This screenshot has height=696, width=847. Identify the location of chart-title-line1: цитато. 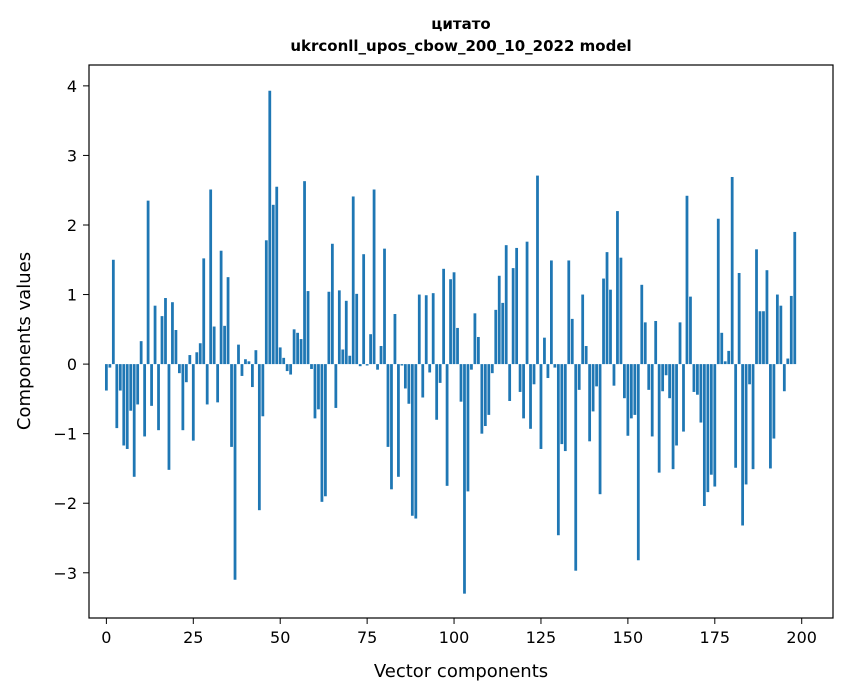
(460, 24).